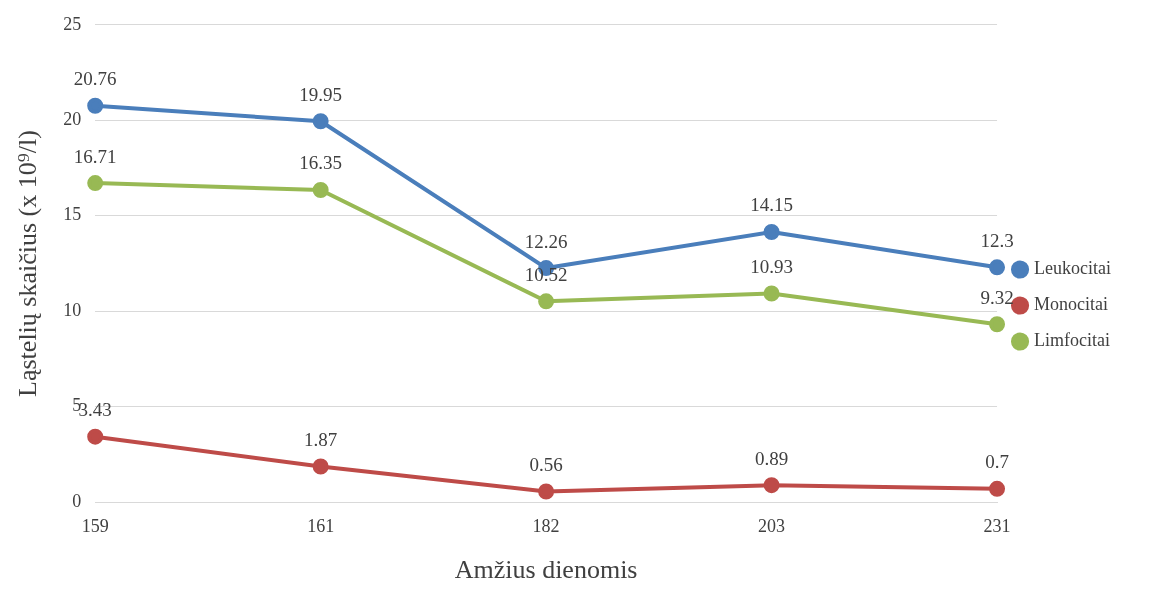 The height and width of the screenshot is (601, 1151). Describe the element at coordinates (72, 309) in the screenshot. I see `y-tick-label: 10` at that location.